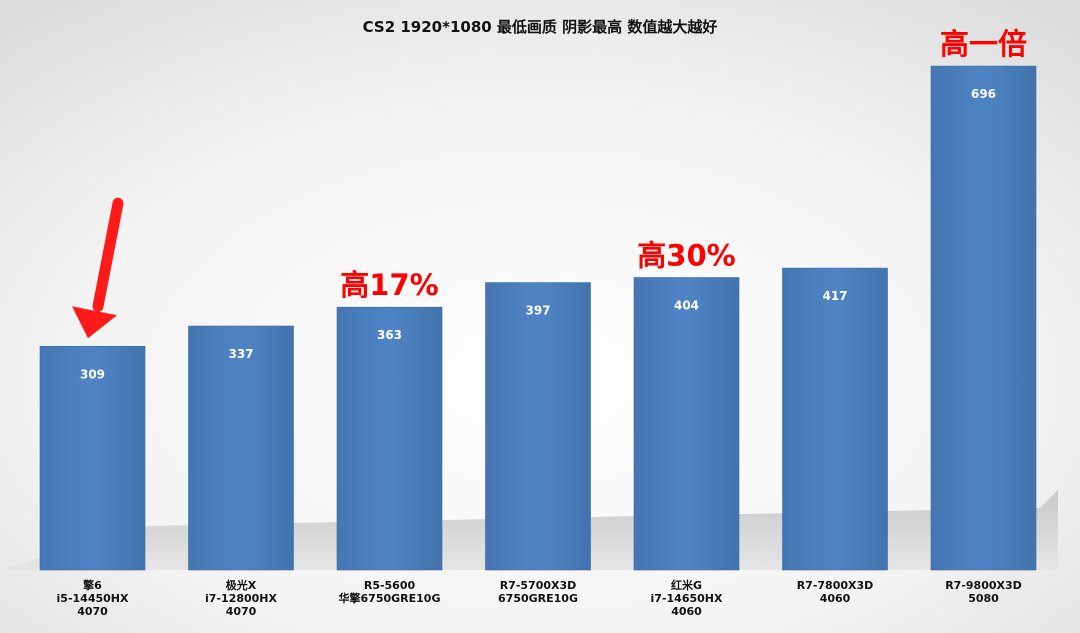 Image resolution: width=1080 pixels, height=633 pixels. Describe the element at coordinates (983, 44) in the screenshot. I see `annotation-2: 高一倍` at that location.